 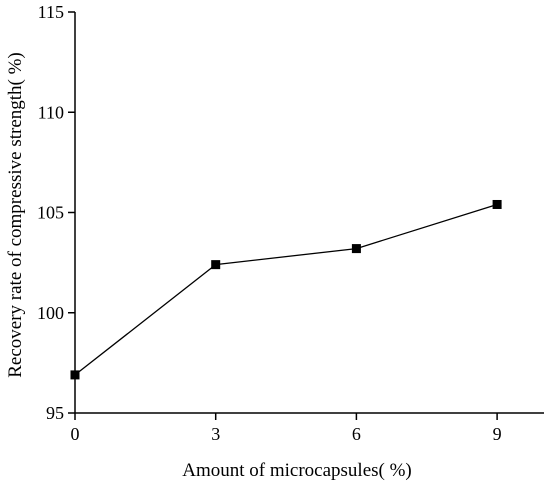 What do you see at coordinates (497, 434) in the screenshot?
I see `x-tick-label: 9` at bounding box center [497, 434].